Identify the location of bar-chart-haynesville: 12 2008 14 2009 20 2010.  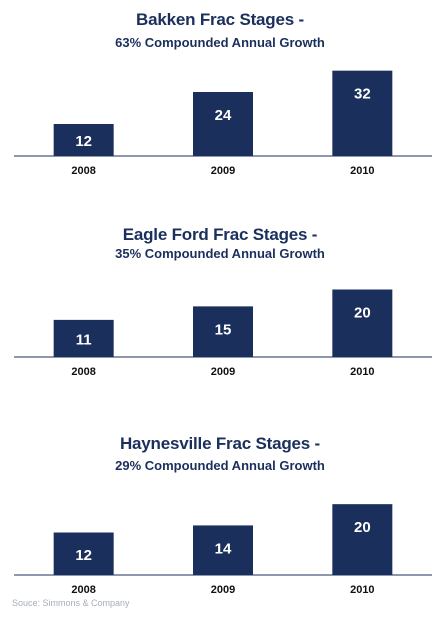
(223, 550).